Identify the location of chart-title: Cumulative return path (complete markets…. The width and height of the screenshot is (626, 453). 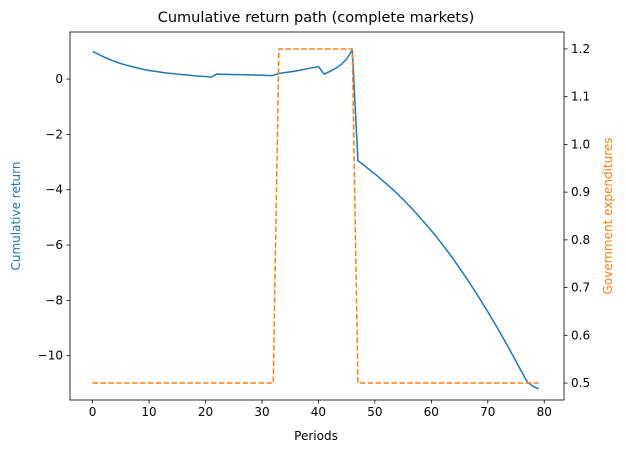
(316, 18).